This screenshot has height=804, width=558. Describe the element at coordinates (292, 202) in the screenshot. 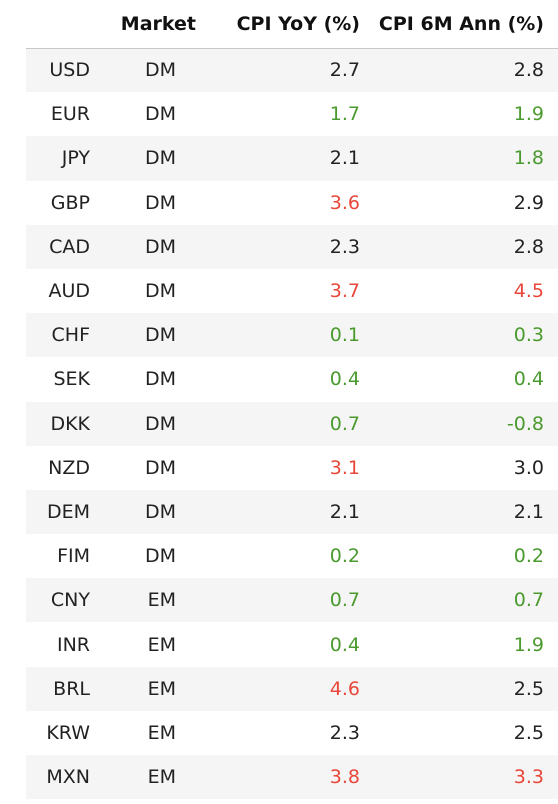

I see `table-row: GBP DM 3.6 2.9` at that location.